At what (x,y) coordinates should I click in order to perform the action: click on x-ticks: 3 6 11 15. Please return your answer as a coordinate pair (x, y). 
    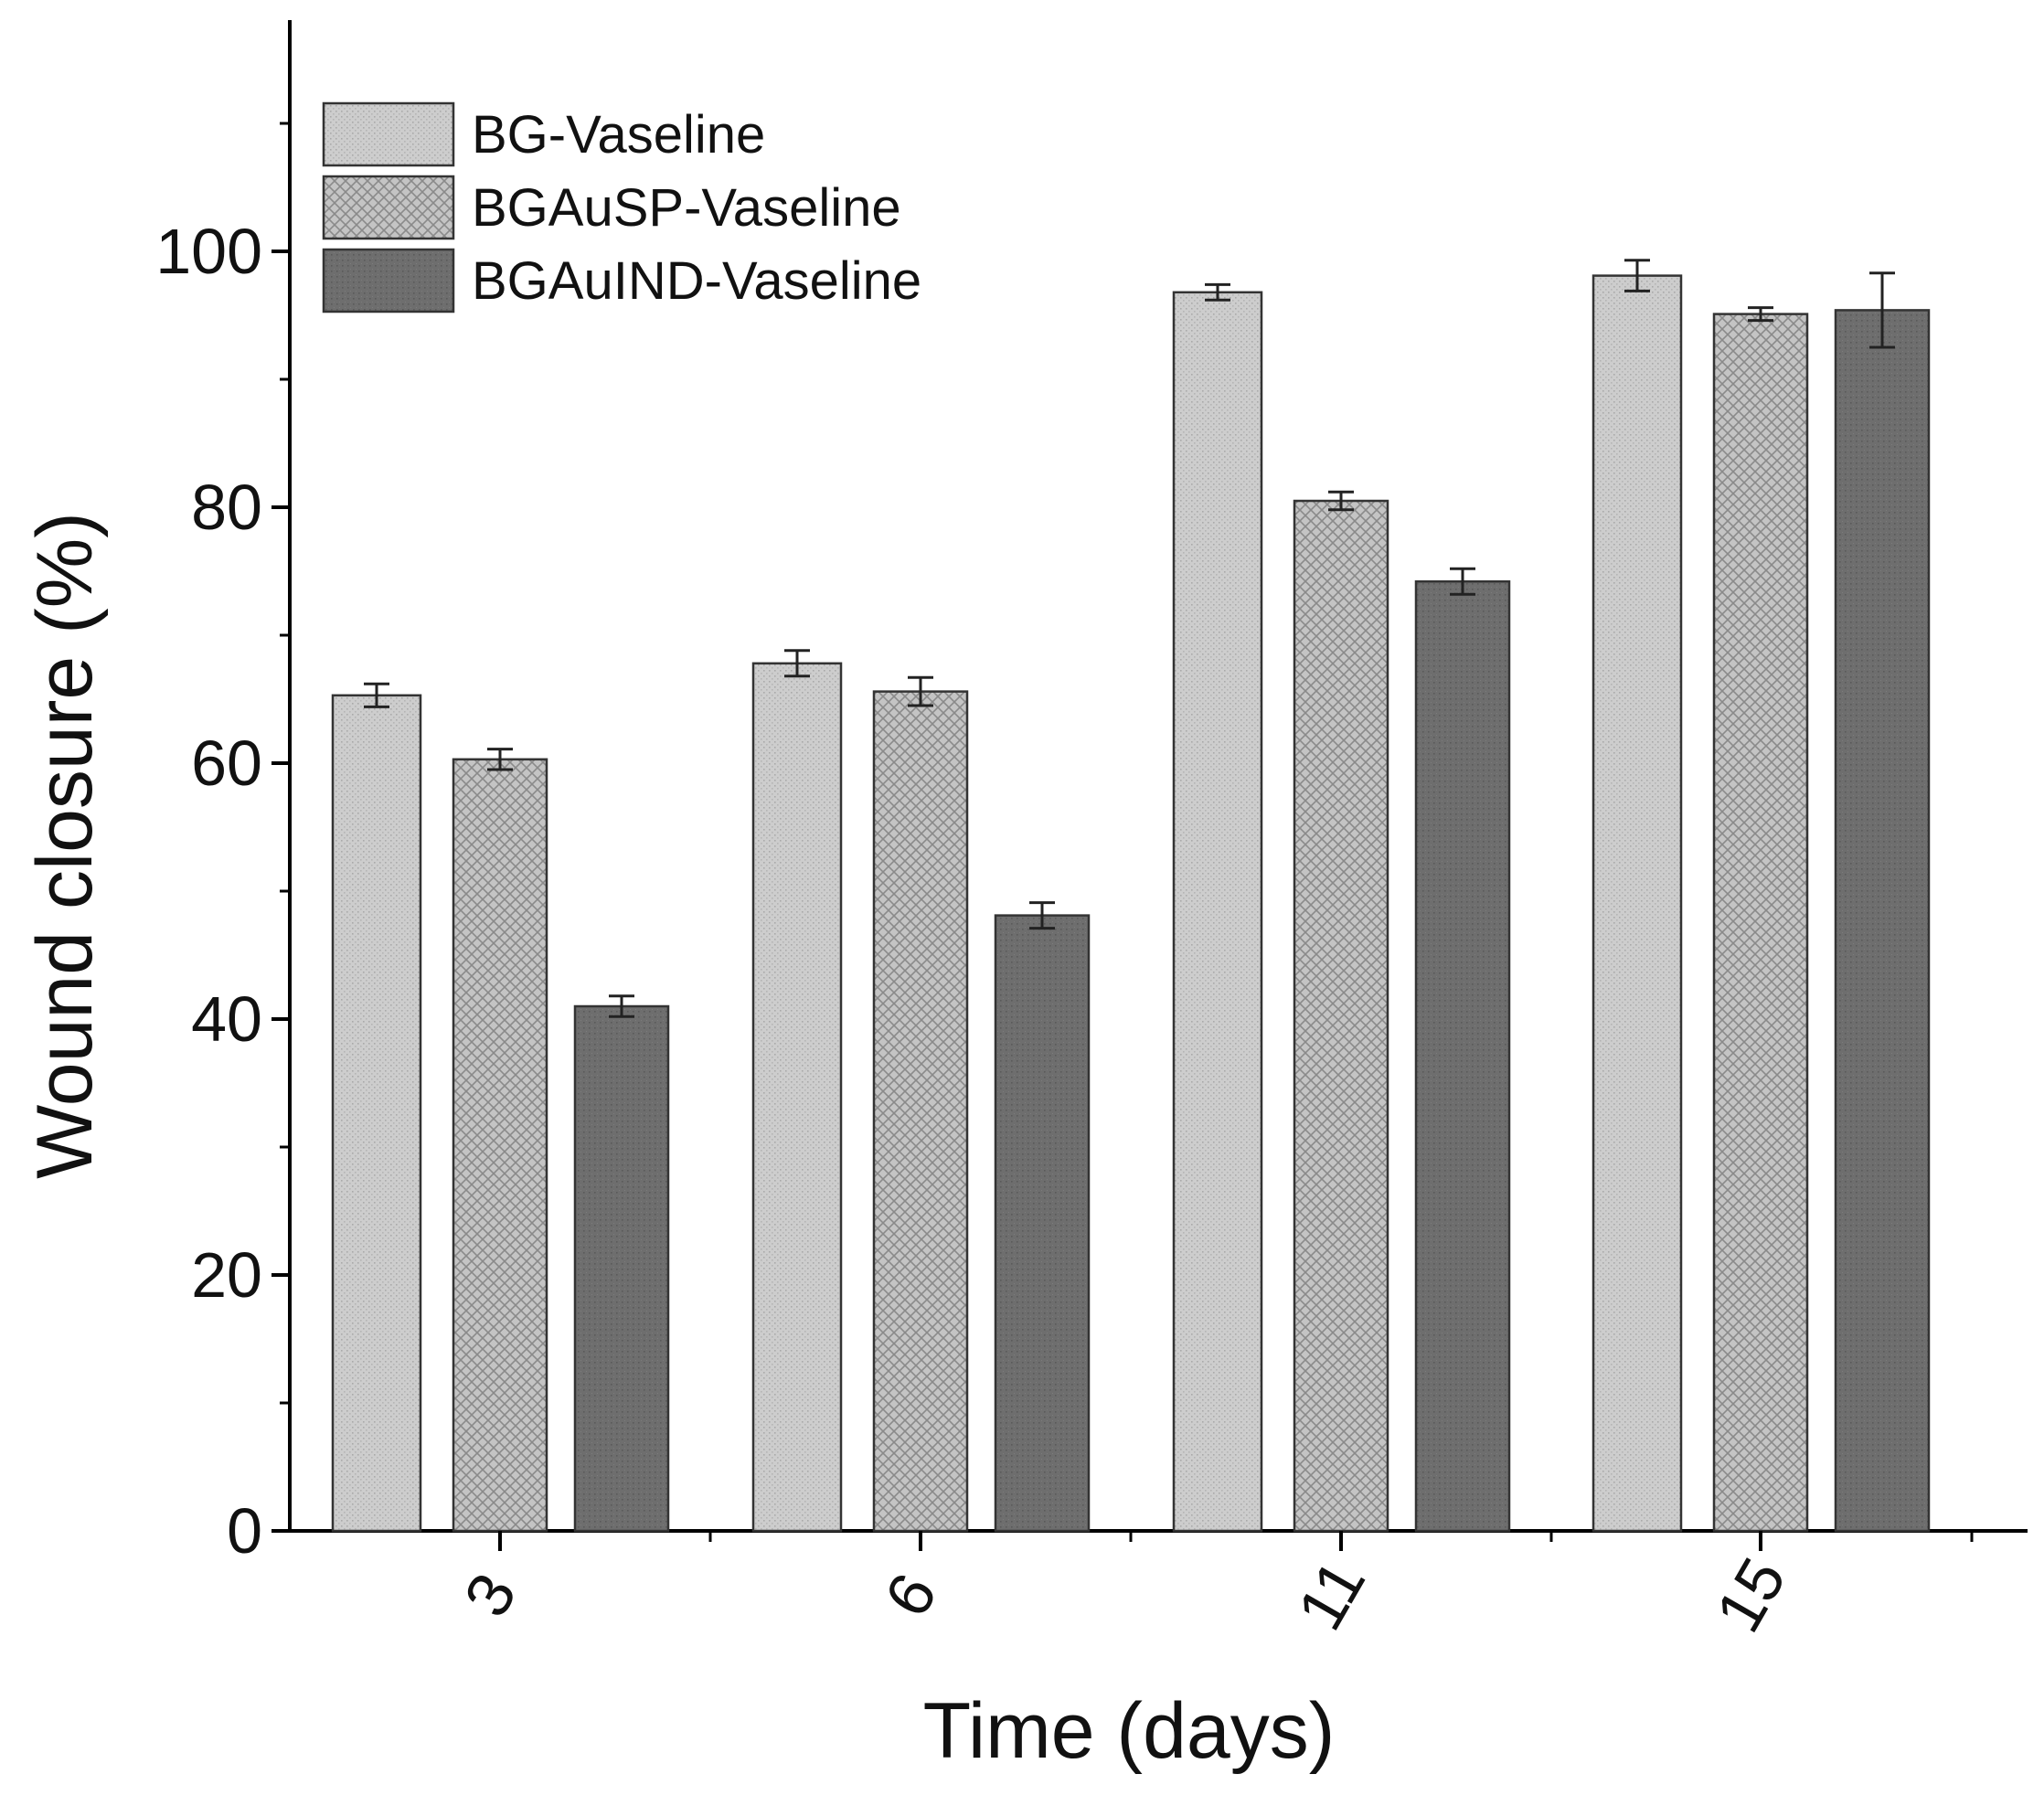
    Looking at the image, I should click on (1212, 1587).